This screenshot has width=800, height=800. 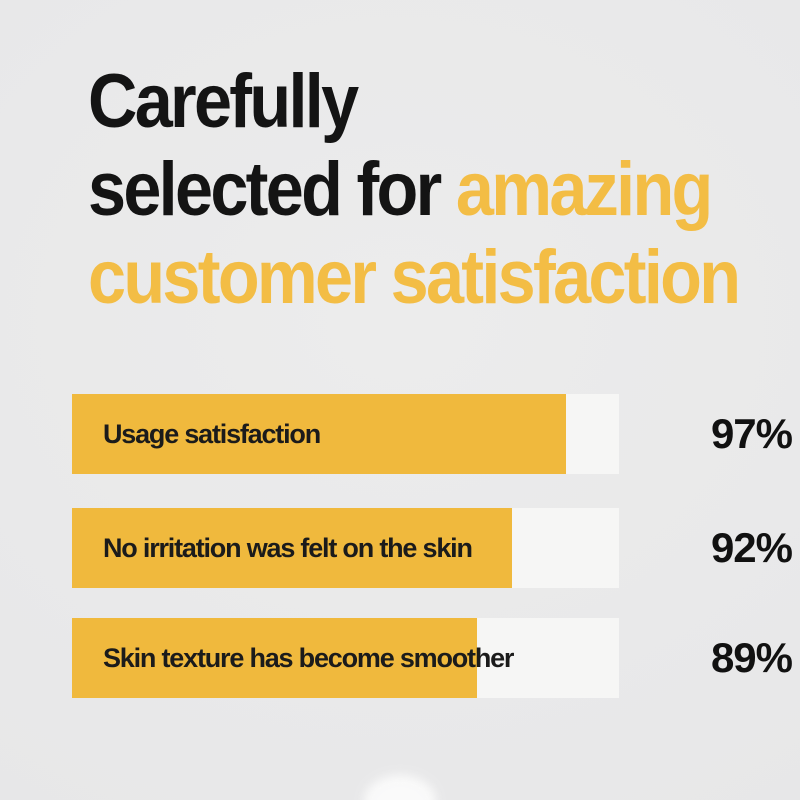 What do you see at coordinates (751, 657) in the screenshot?
I see `bar-value: 89%` at bounding box center [751, 657].